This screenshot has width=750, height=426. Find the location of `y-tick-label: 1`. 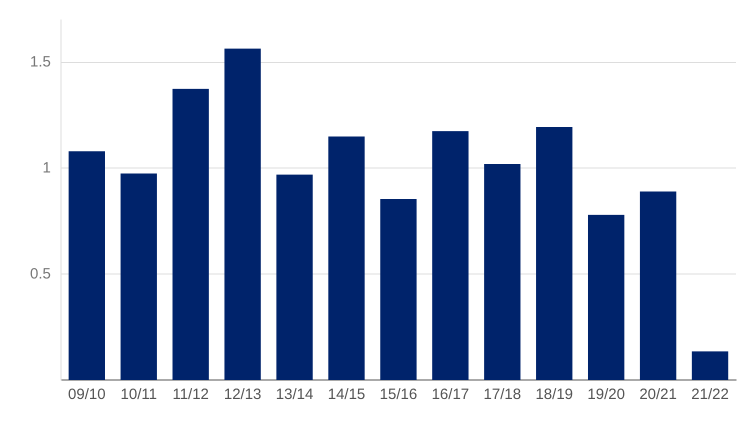

y-tick-label: 1 is located at coordinates (46, 167).